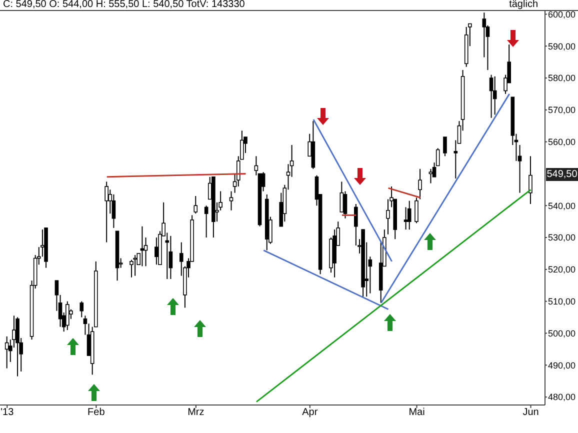 Image resolution: width=578 pixels, height=433 pixels. I want to click on x-tick-label: Mai, so click(416, 412).